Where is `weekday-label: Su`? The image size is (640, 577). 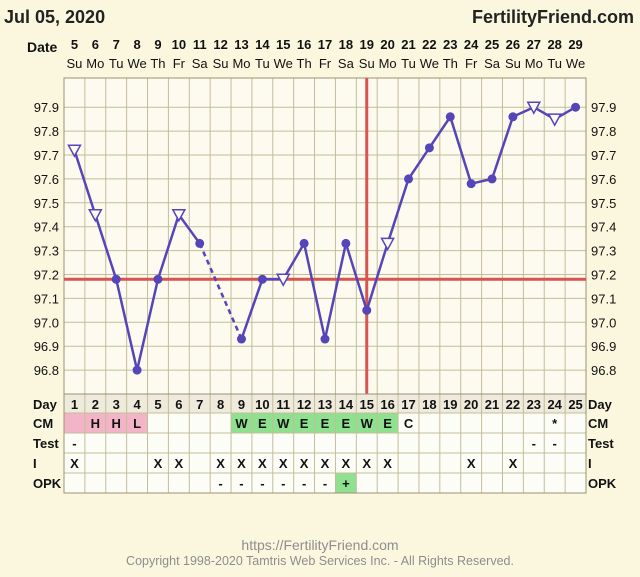 weekday-label: Su is located at coordinates (221, 63).